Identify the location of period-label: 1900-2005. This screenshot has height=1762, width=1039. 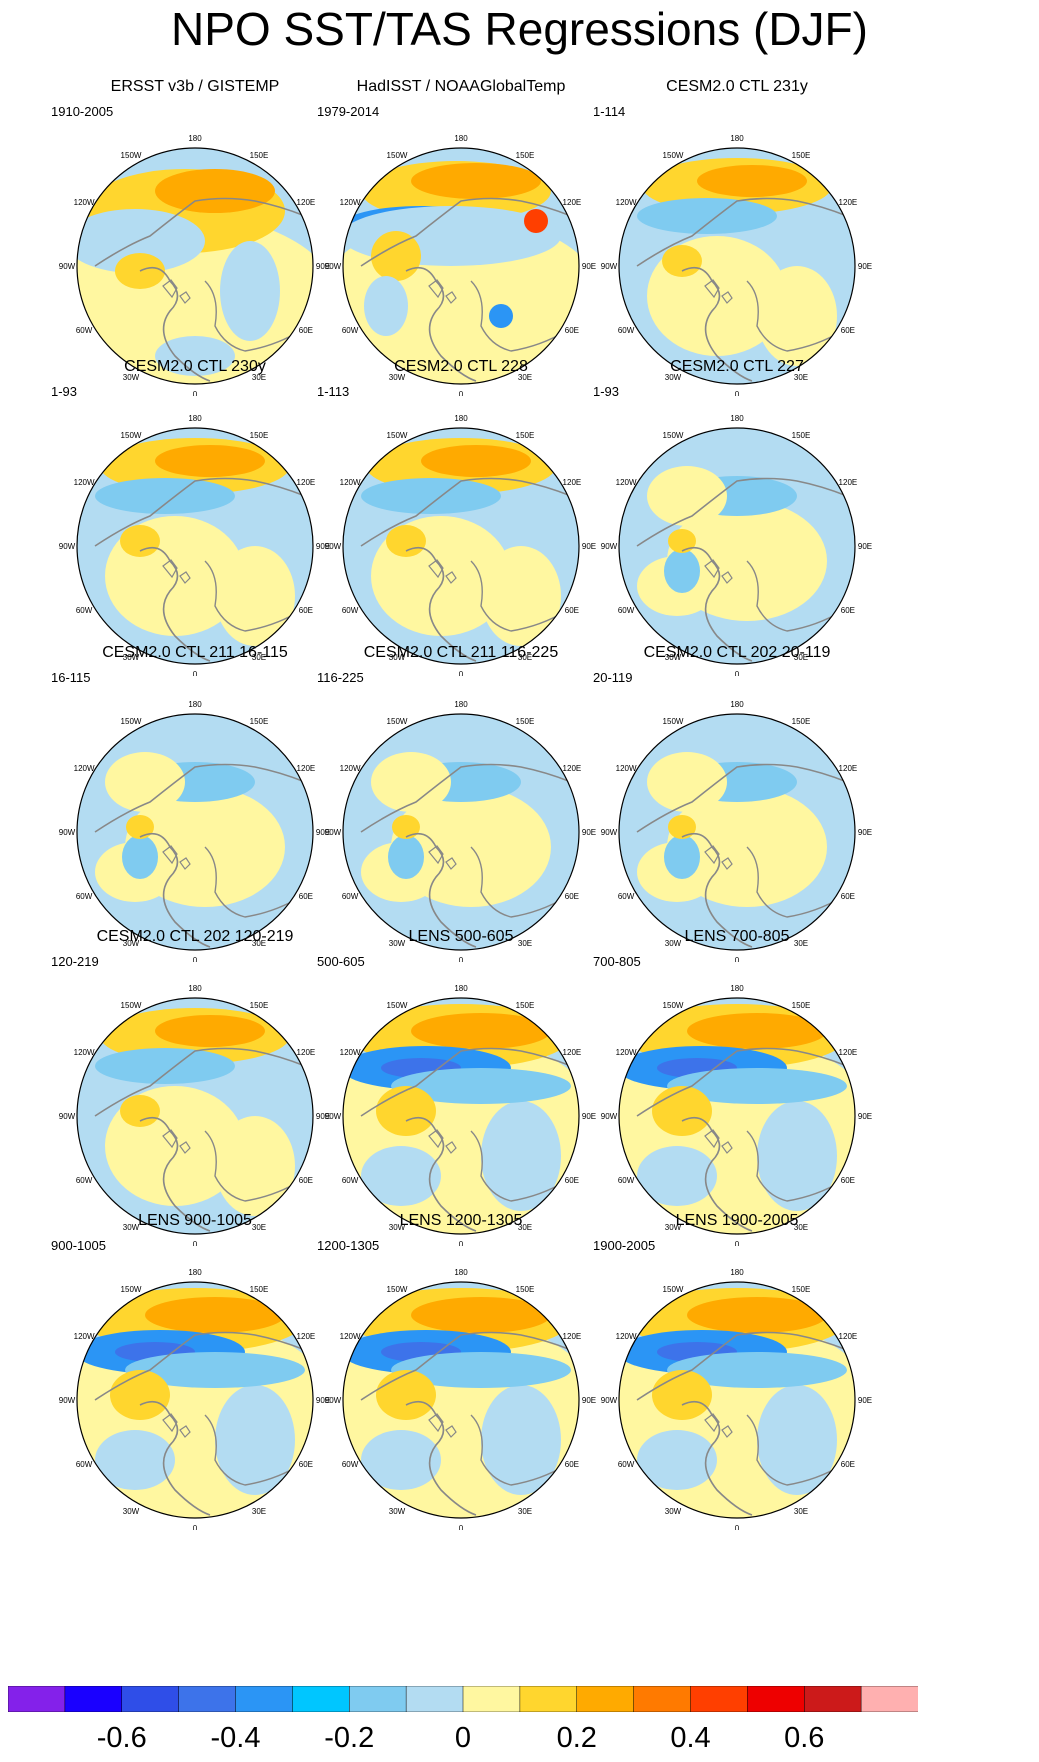
(624, 1245).